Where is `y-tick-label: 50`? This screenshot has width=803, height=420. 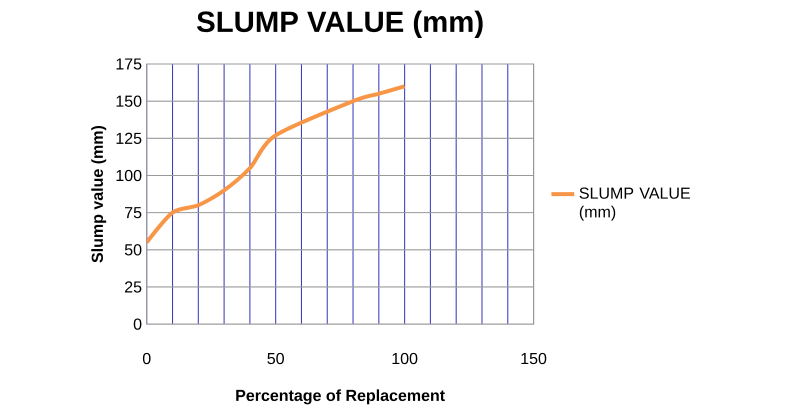 y-tick-label: 50 is located at coordinates (133, 250).